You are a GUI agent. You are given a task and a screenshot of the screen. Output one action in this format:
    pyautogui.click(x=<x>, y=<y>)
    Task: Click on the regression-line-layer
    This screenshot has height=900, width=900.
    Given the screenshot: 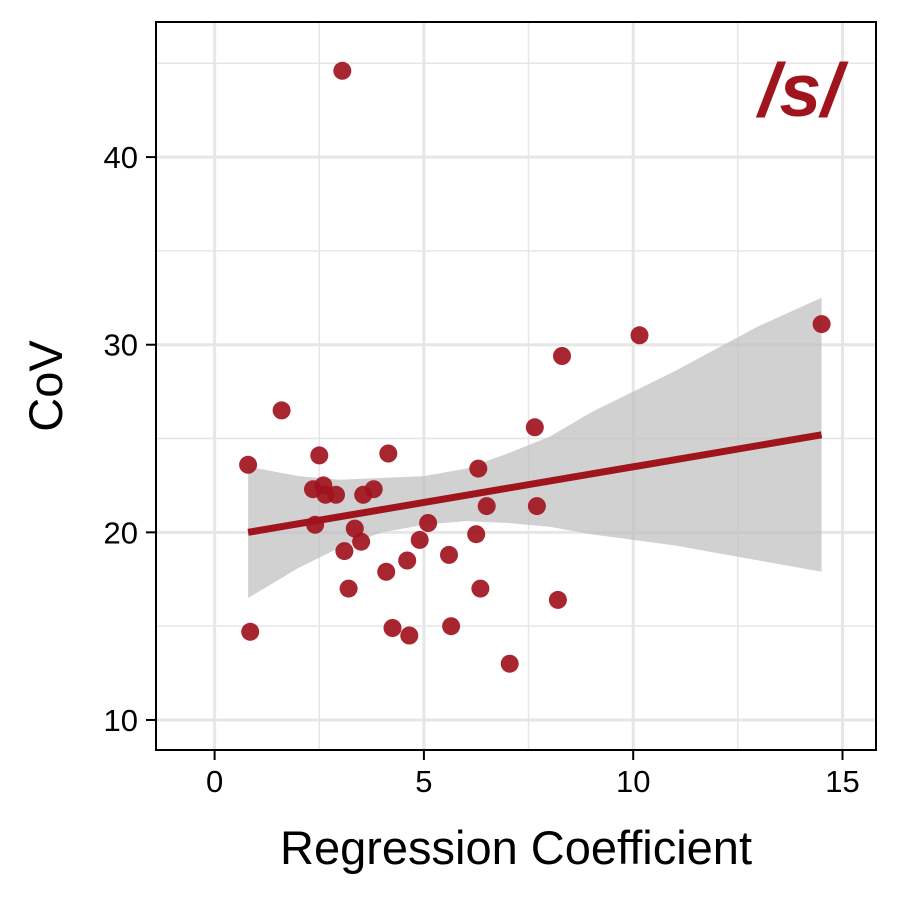 What is the action you would take?
    pyautogui.click(x=535, y=483)
    